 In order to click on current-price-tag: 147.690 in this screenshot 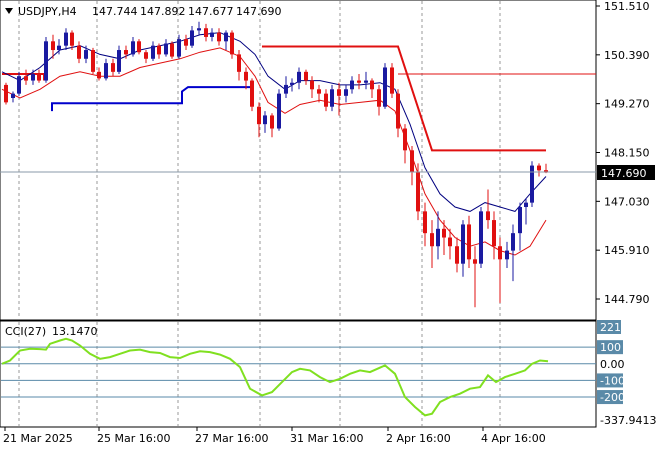, I will do `click(626, 172)`.